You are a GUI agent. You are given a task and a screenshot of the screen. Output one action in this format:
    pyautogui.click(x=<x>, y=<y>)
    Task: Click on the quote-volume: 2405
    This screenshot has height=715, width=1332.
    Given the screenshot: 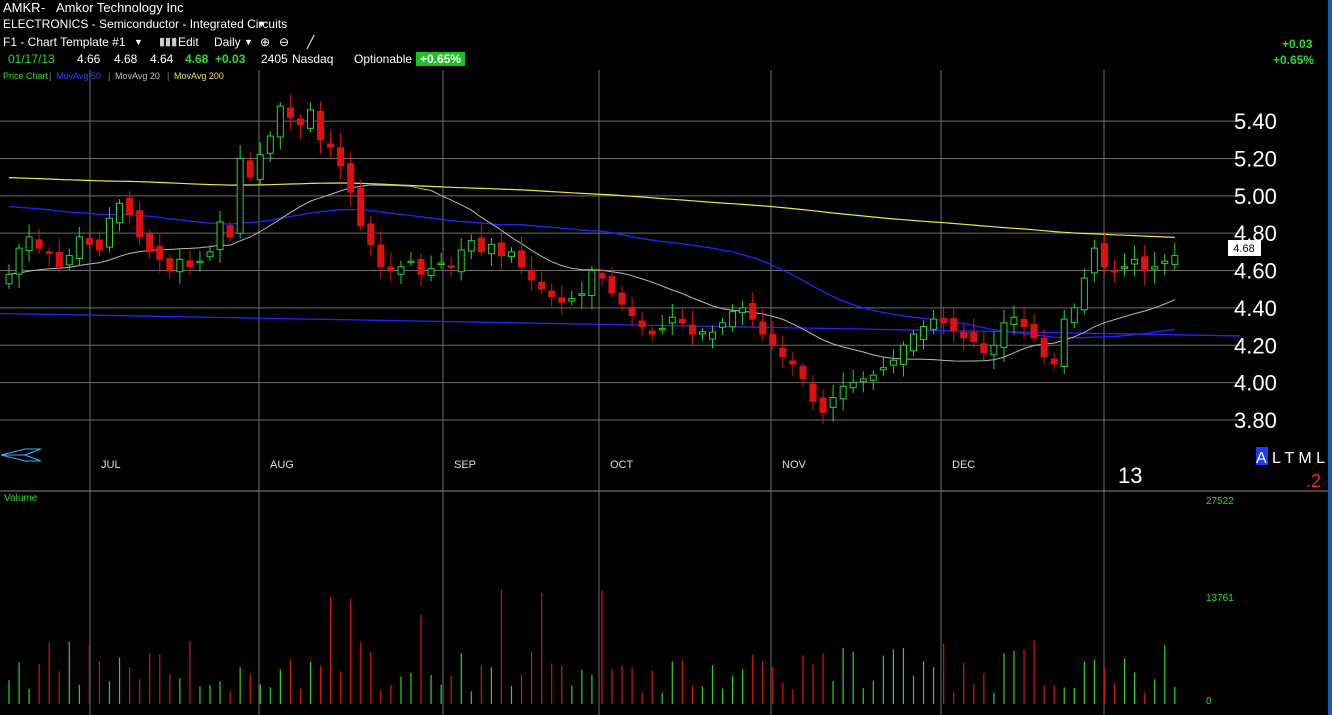 What is the action you would take?
    pyautogui.click(x=274, y=59)
    